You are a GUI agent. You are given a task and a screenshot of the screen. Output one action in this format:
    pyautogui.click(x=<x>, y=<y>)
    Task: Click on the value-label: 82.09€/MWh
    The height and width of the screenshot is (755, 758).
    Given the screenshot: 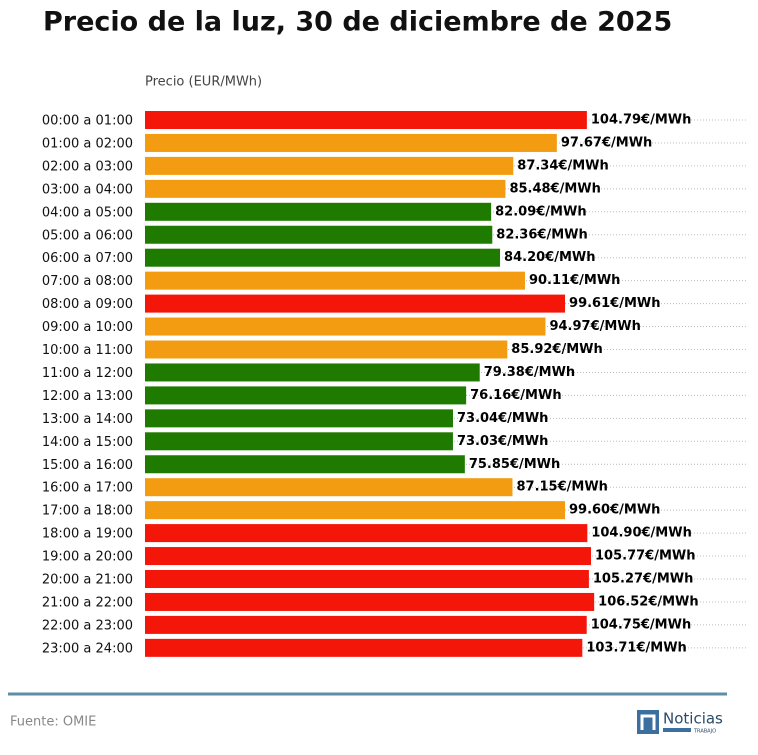 What is the action you would take?
    pyautogui.click(x=540, y=211)
    